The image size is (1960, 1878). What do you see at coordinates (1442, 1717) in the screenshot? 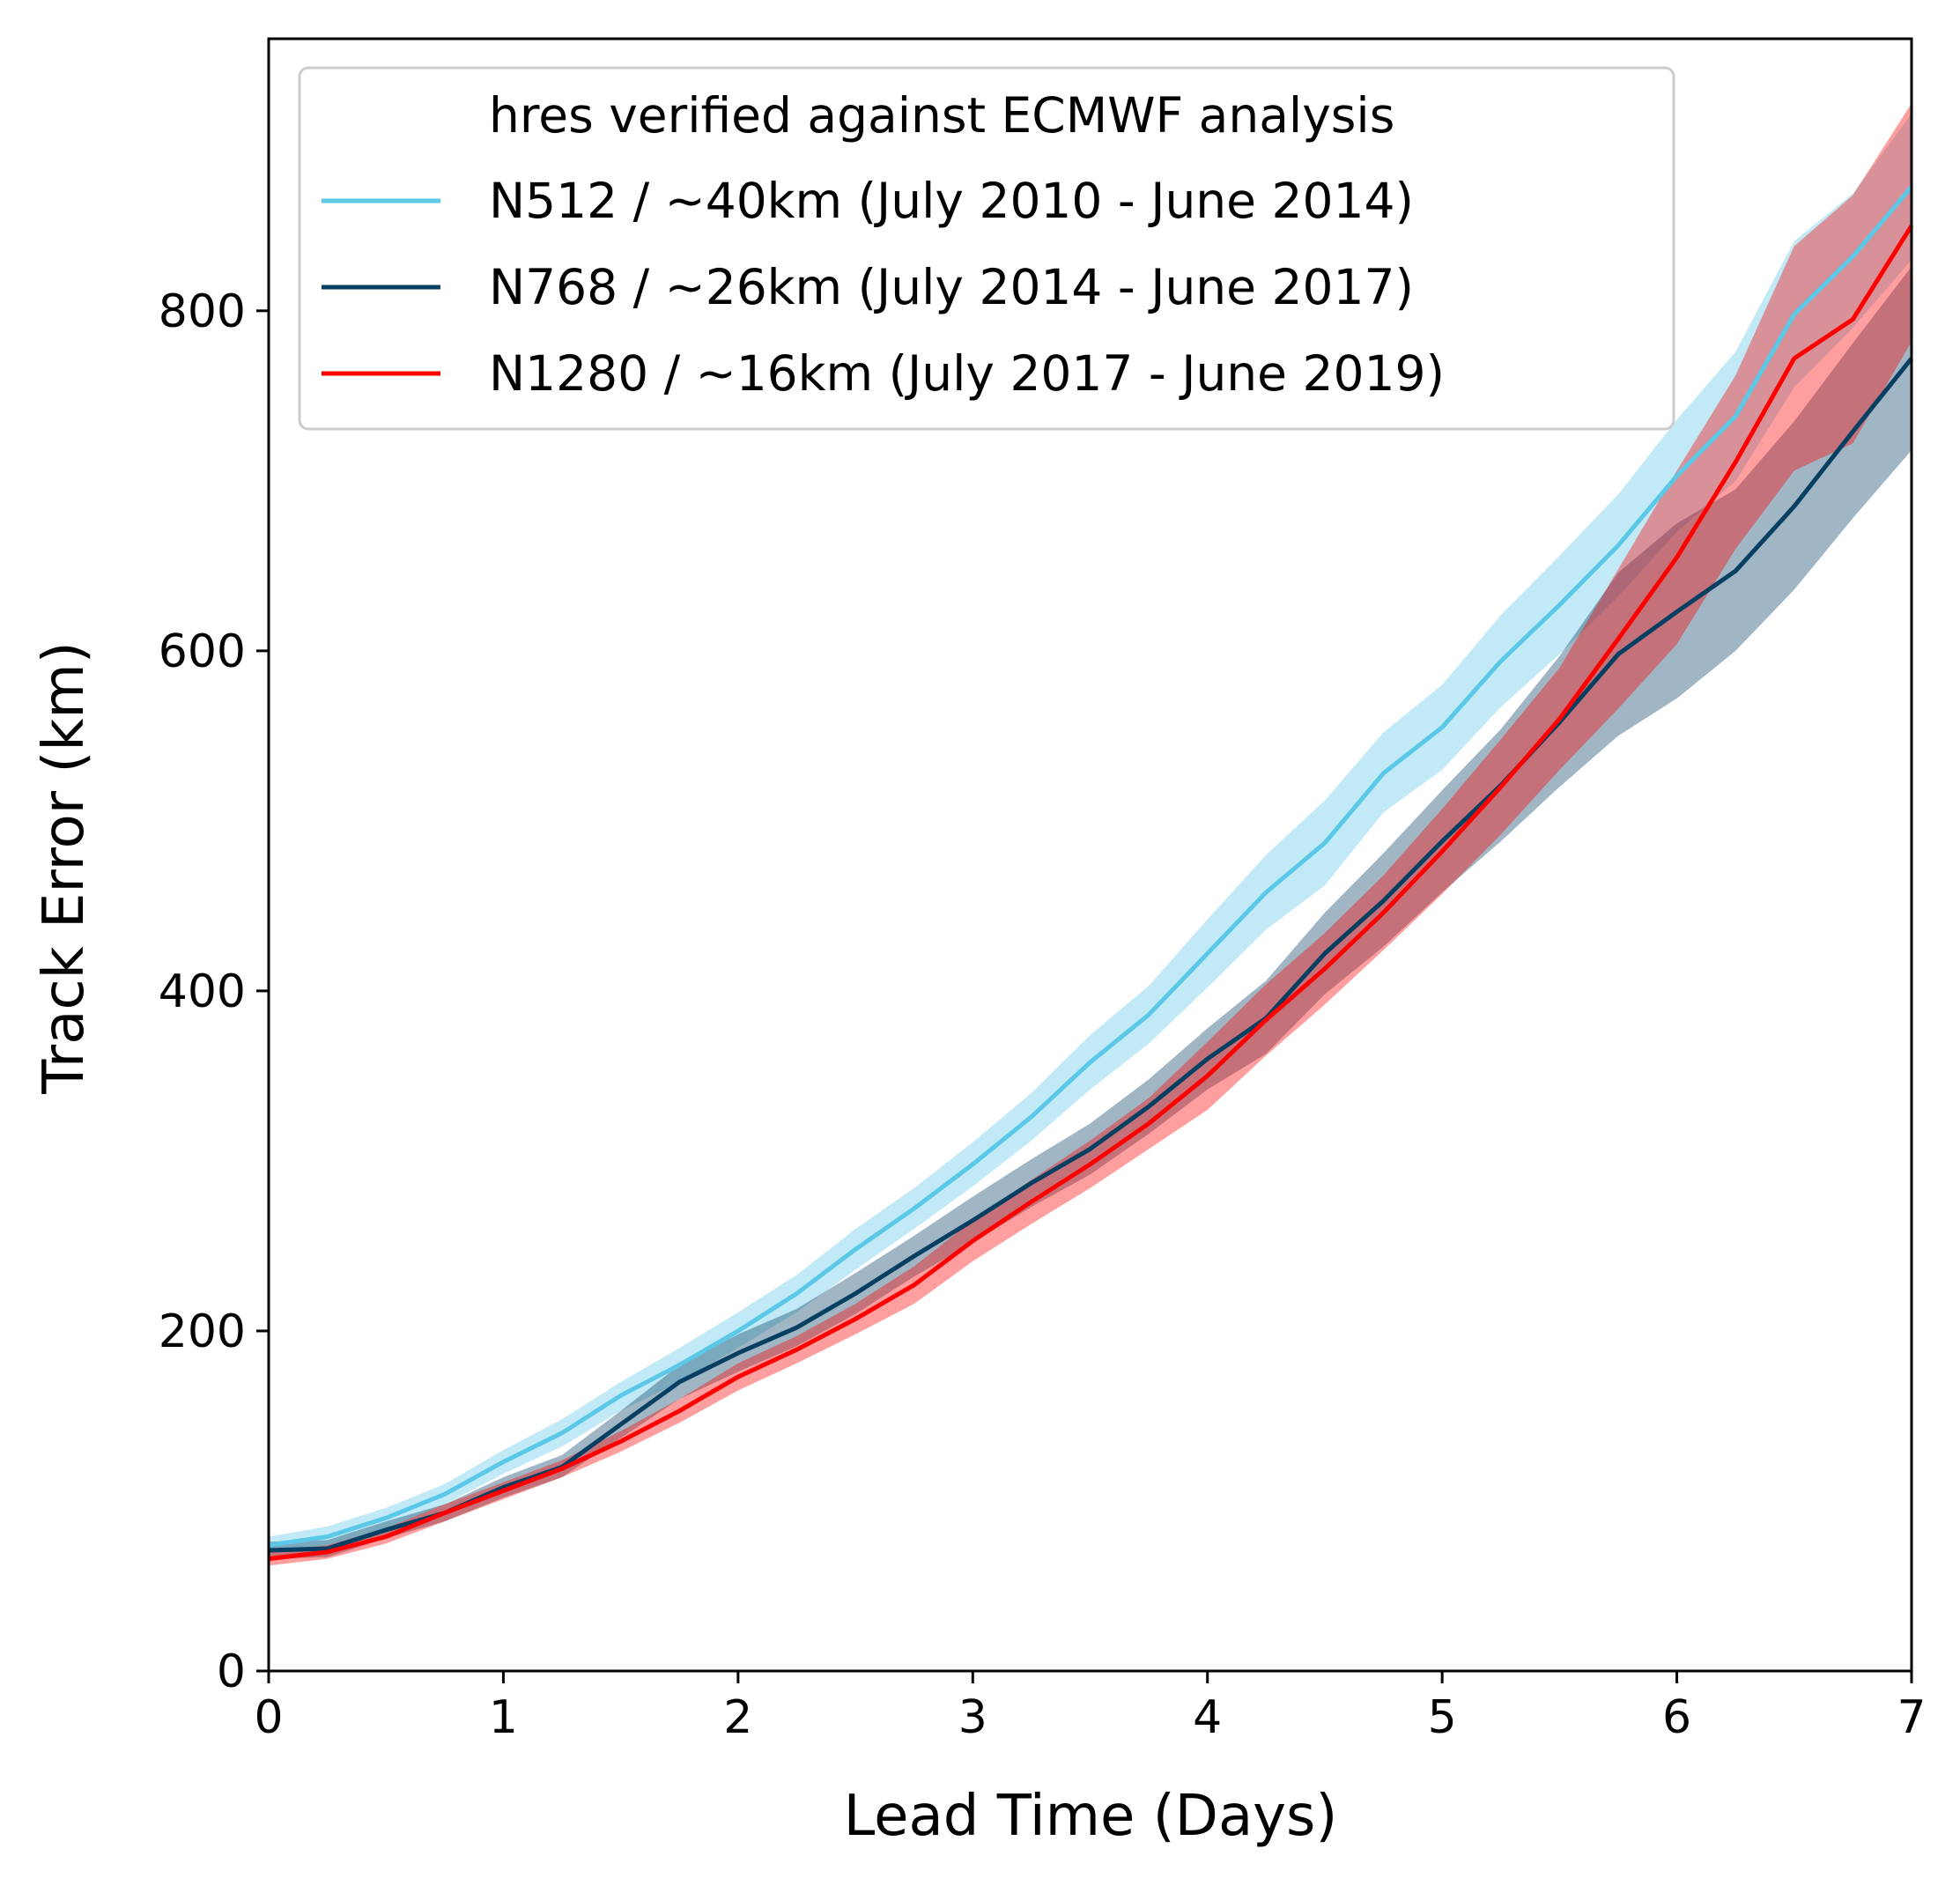
I see `x-tick-label: 5` at bounding box center [1442, 1717].